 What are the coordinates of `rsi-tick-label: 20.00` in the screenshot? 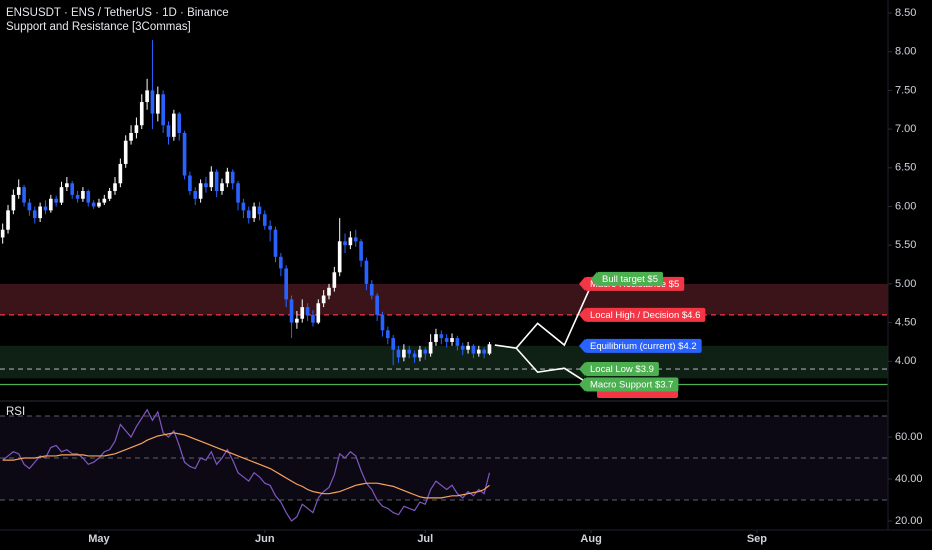 It's located at (909, 521).